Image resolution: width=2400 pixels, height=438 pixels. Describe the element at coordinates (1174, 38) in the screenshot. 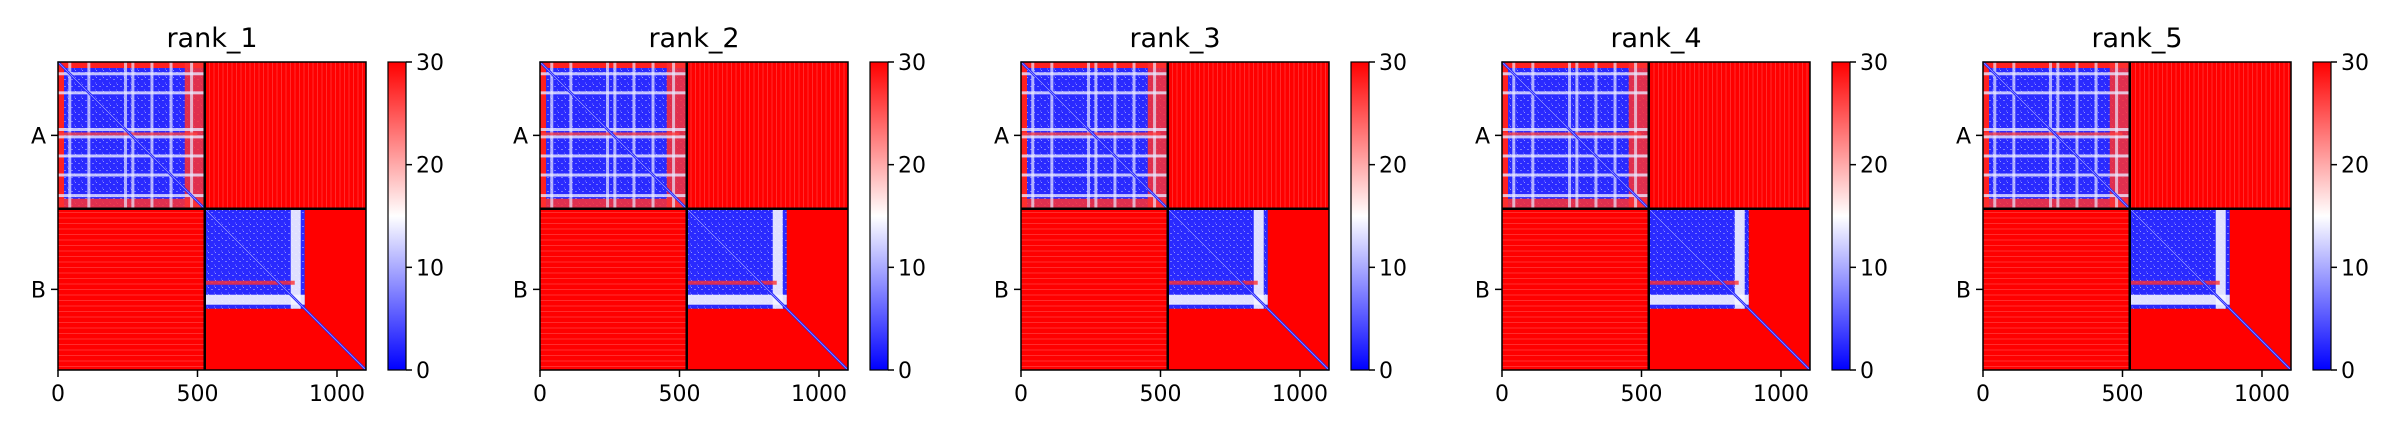

I see `panel-title: rank_3` at that location.